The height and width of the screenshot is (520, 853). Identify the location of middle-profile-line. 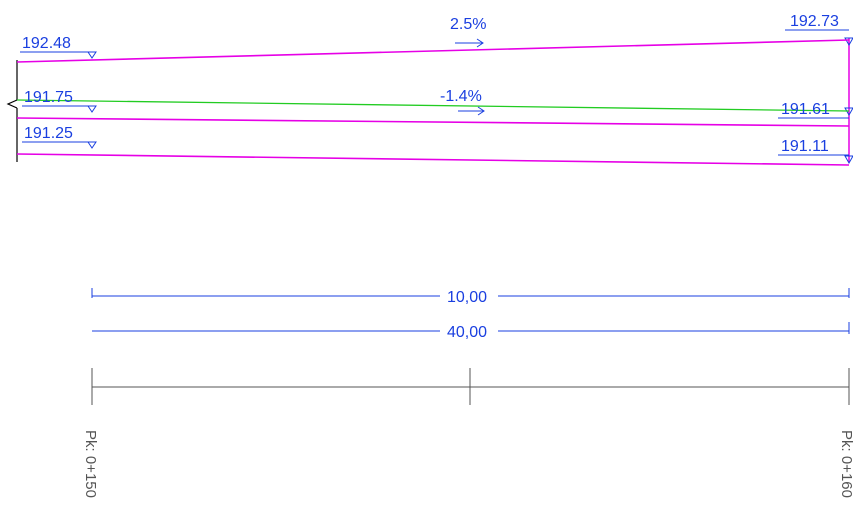
(433, 122).